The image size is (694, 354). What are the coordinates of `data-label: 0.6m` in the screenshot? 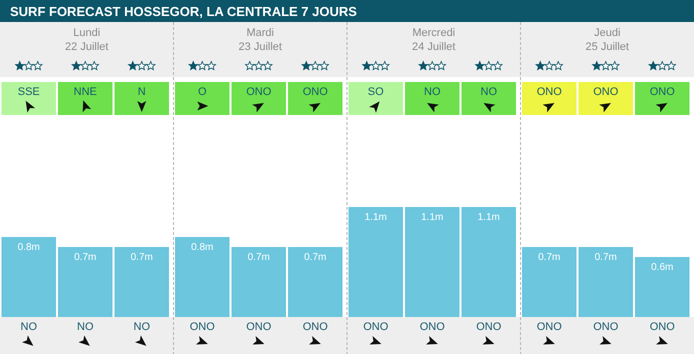 It's located at (662, 267).